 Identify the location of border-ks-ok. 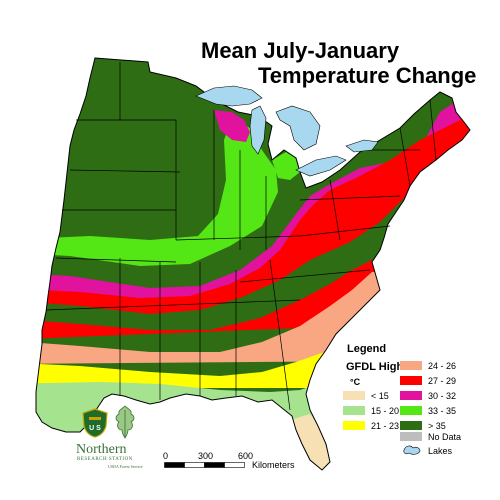
(116, 260).